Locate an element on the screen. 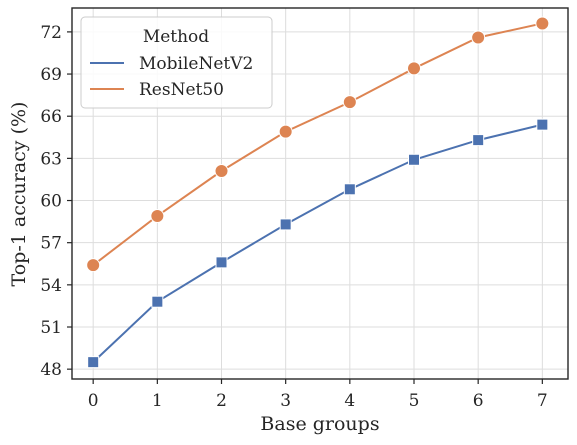 The height and width of the screenshot is (445, 577). x-tick-label-5: 5 is located at coordinates (414, 401).